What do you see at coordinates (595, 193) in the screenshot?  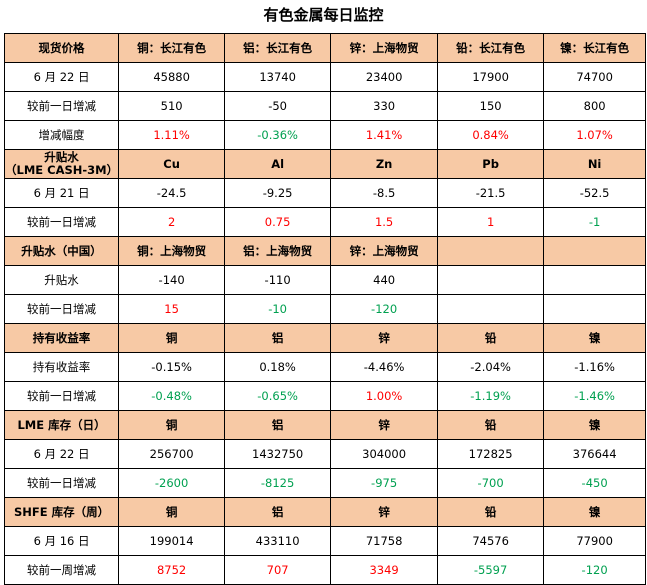 I see `table-cell: -52.5` at bounding box center [595, 193].